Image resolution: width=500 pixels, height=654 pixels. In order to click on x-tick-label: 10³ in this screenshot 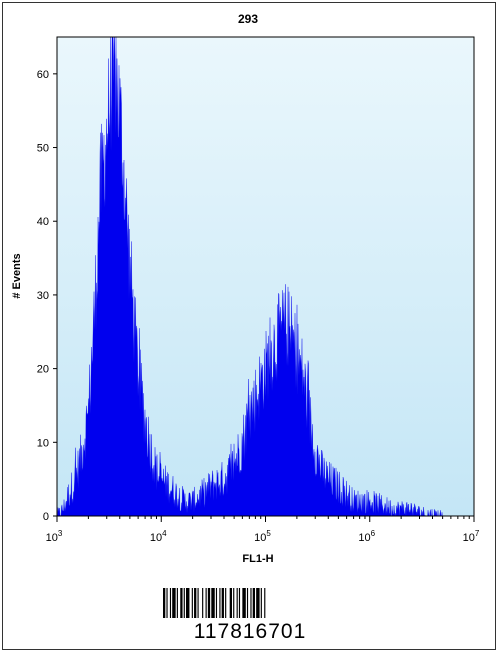, I will do `click(54, 536)`.